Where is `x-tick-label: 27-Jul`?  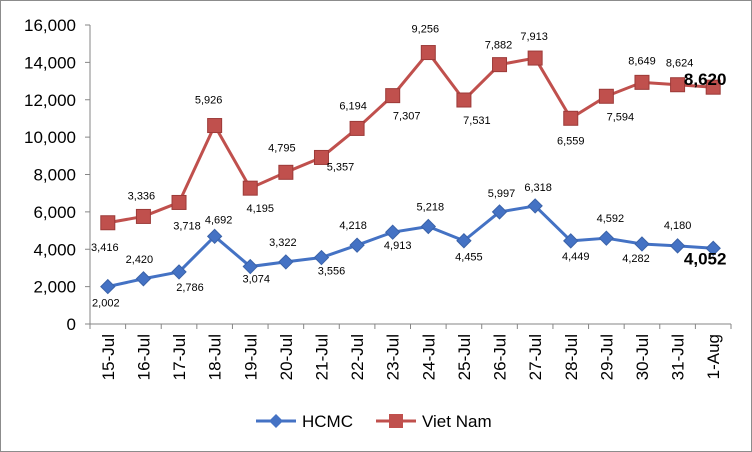 x-tick-label: 27-Jul is located at coordinates (535, 357).